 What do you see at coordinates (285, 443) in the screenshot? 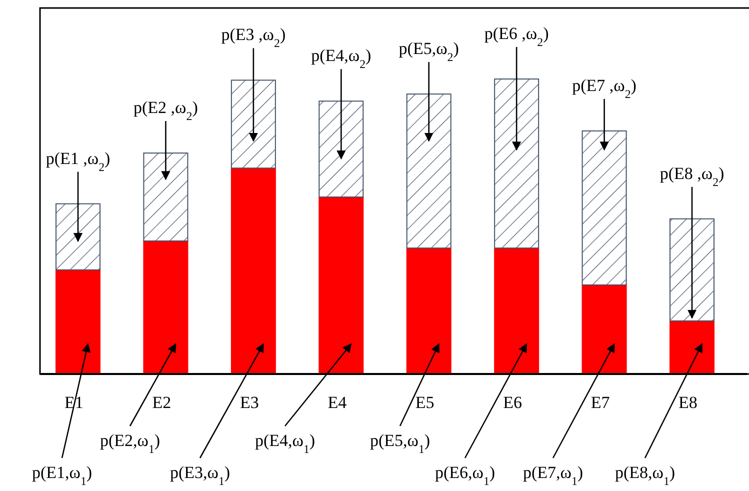
I see `text: p(E4,ω$_{1}$)` at bounding box center [285, 443].